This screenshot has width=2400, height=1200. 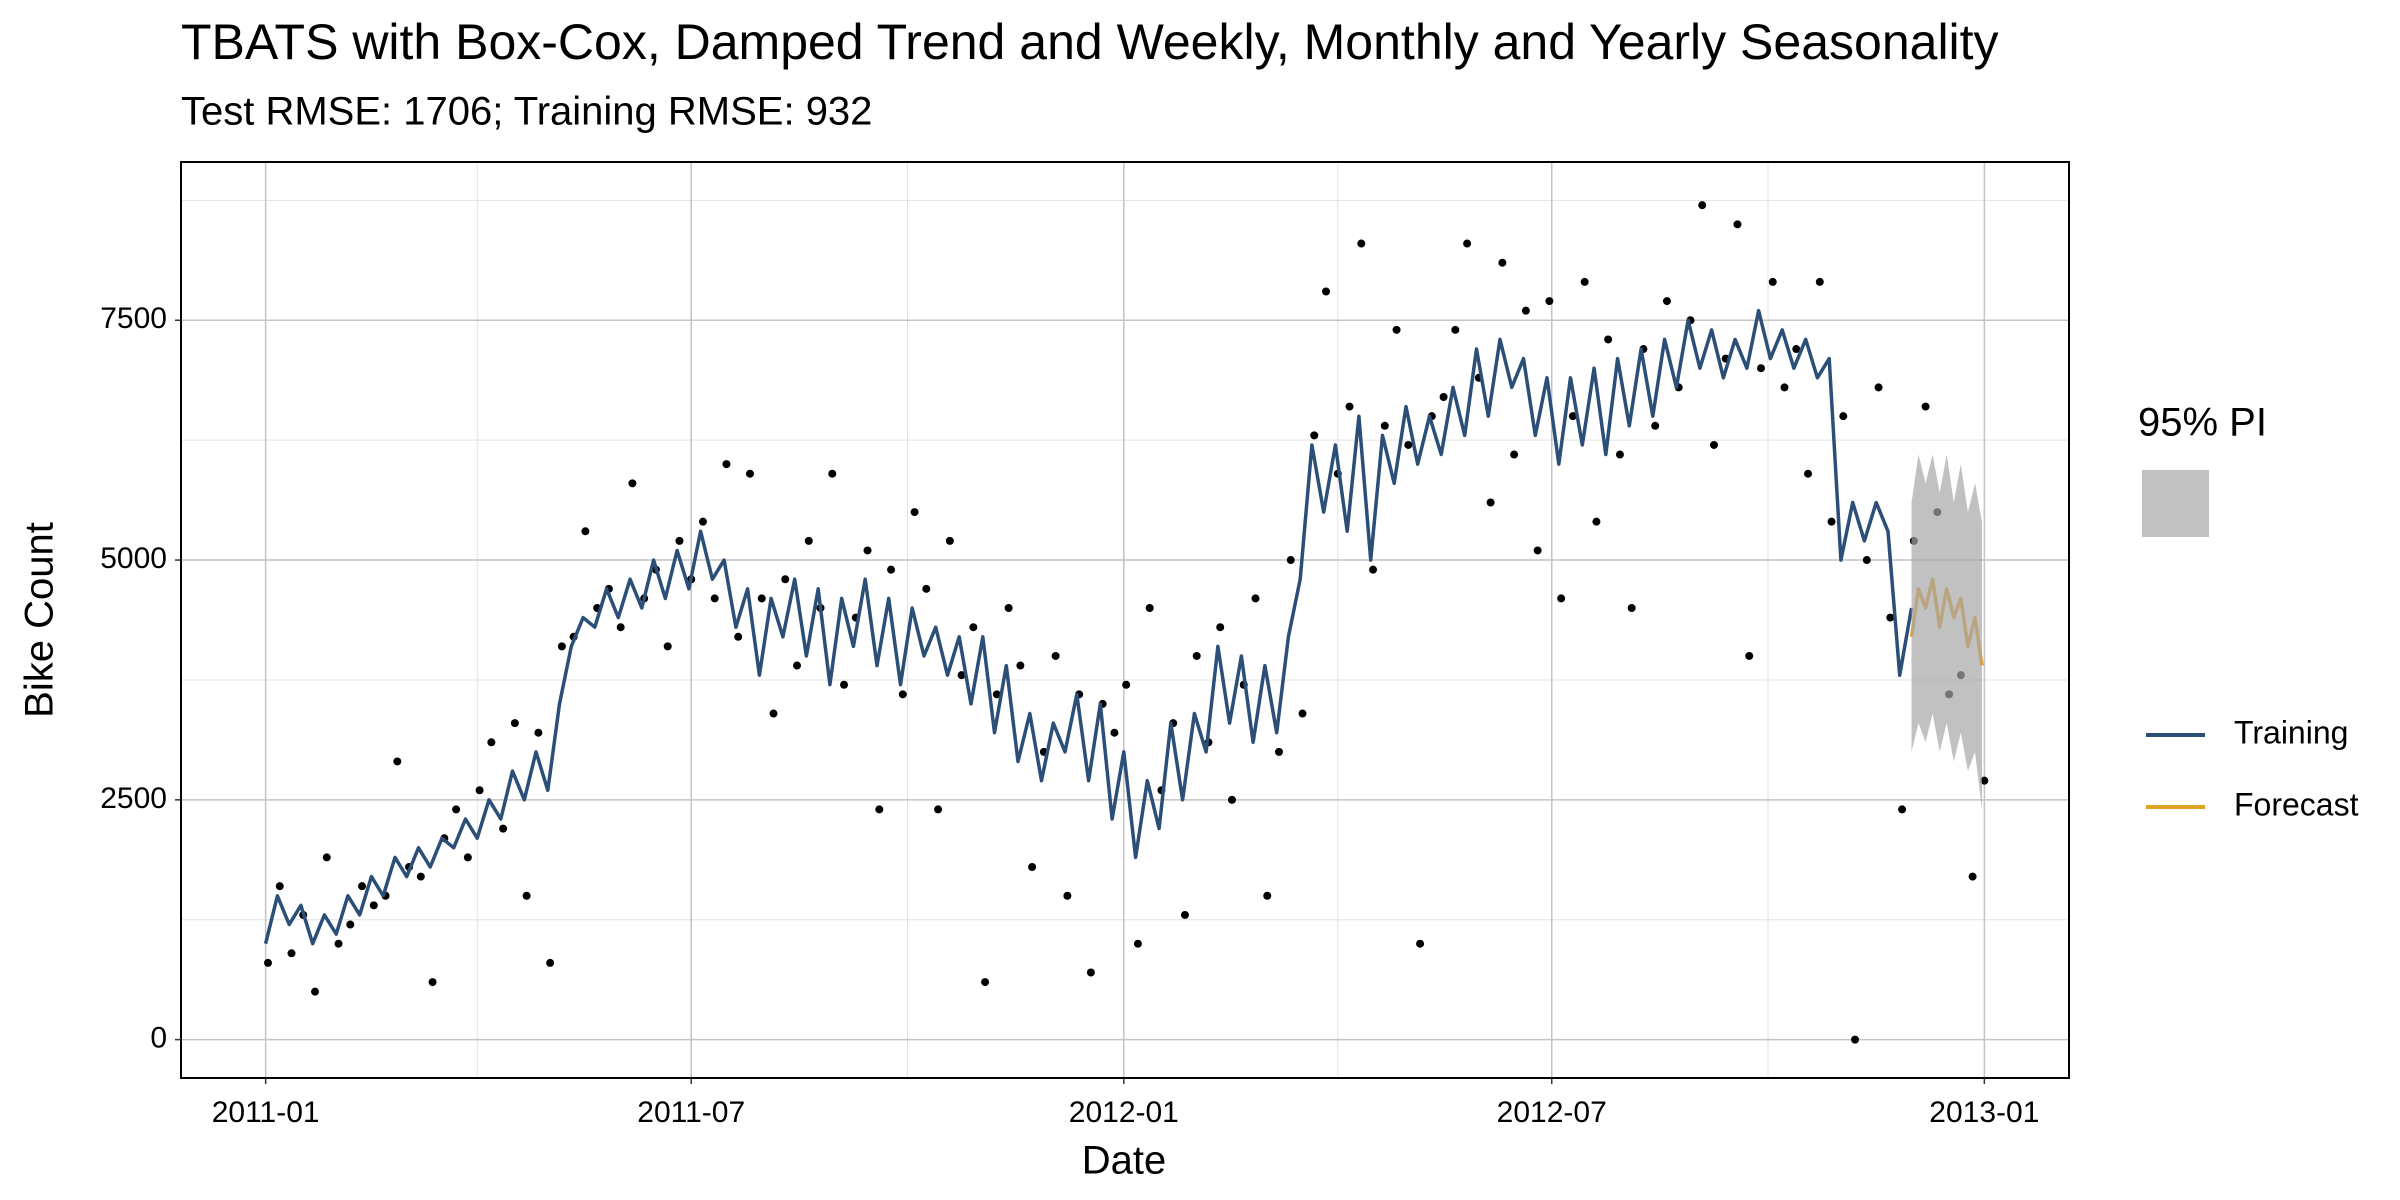 I want to click on y-tick-label: 5000, so click(x=133, y=558).